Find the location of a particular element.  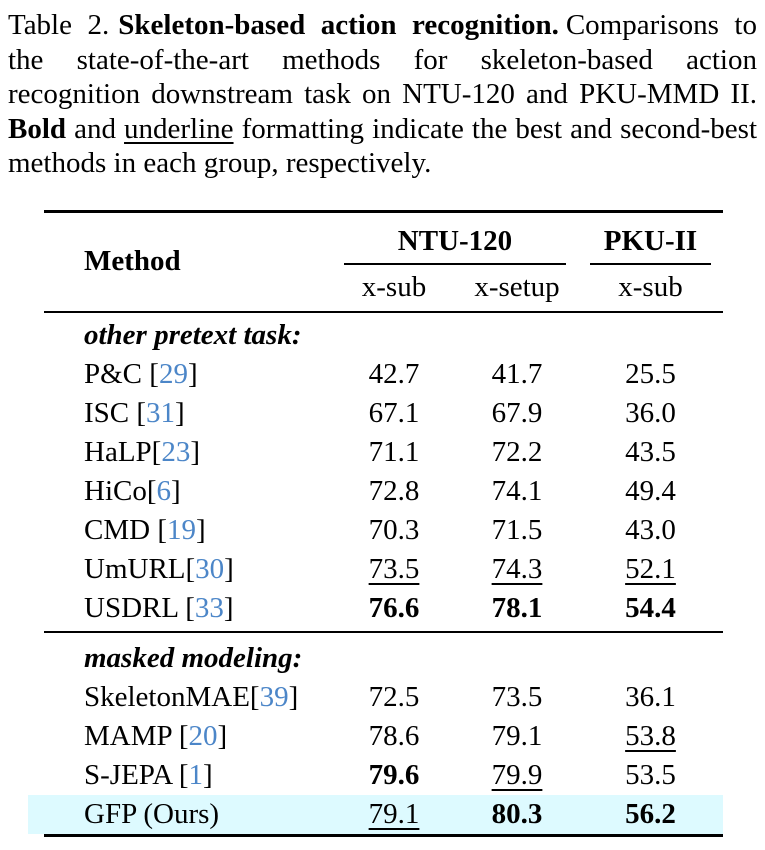

value-cell: 71.1 is located at coordinates (394, 451).